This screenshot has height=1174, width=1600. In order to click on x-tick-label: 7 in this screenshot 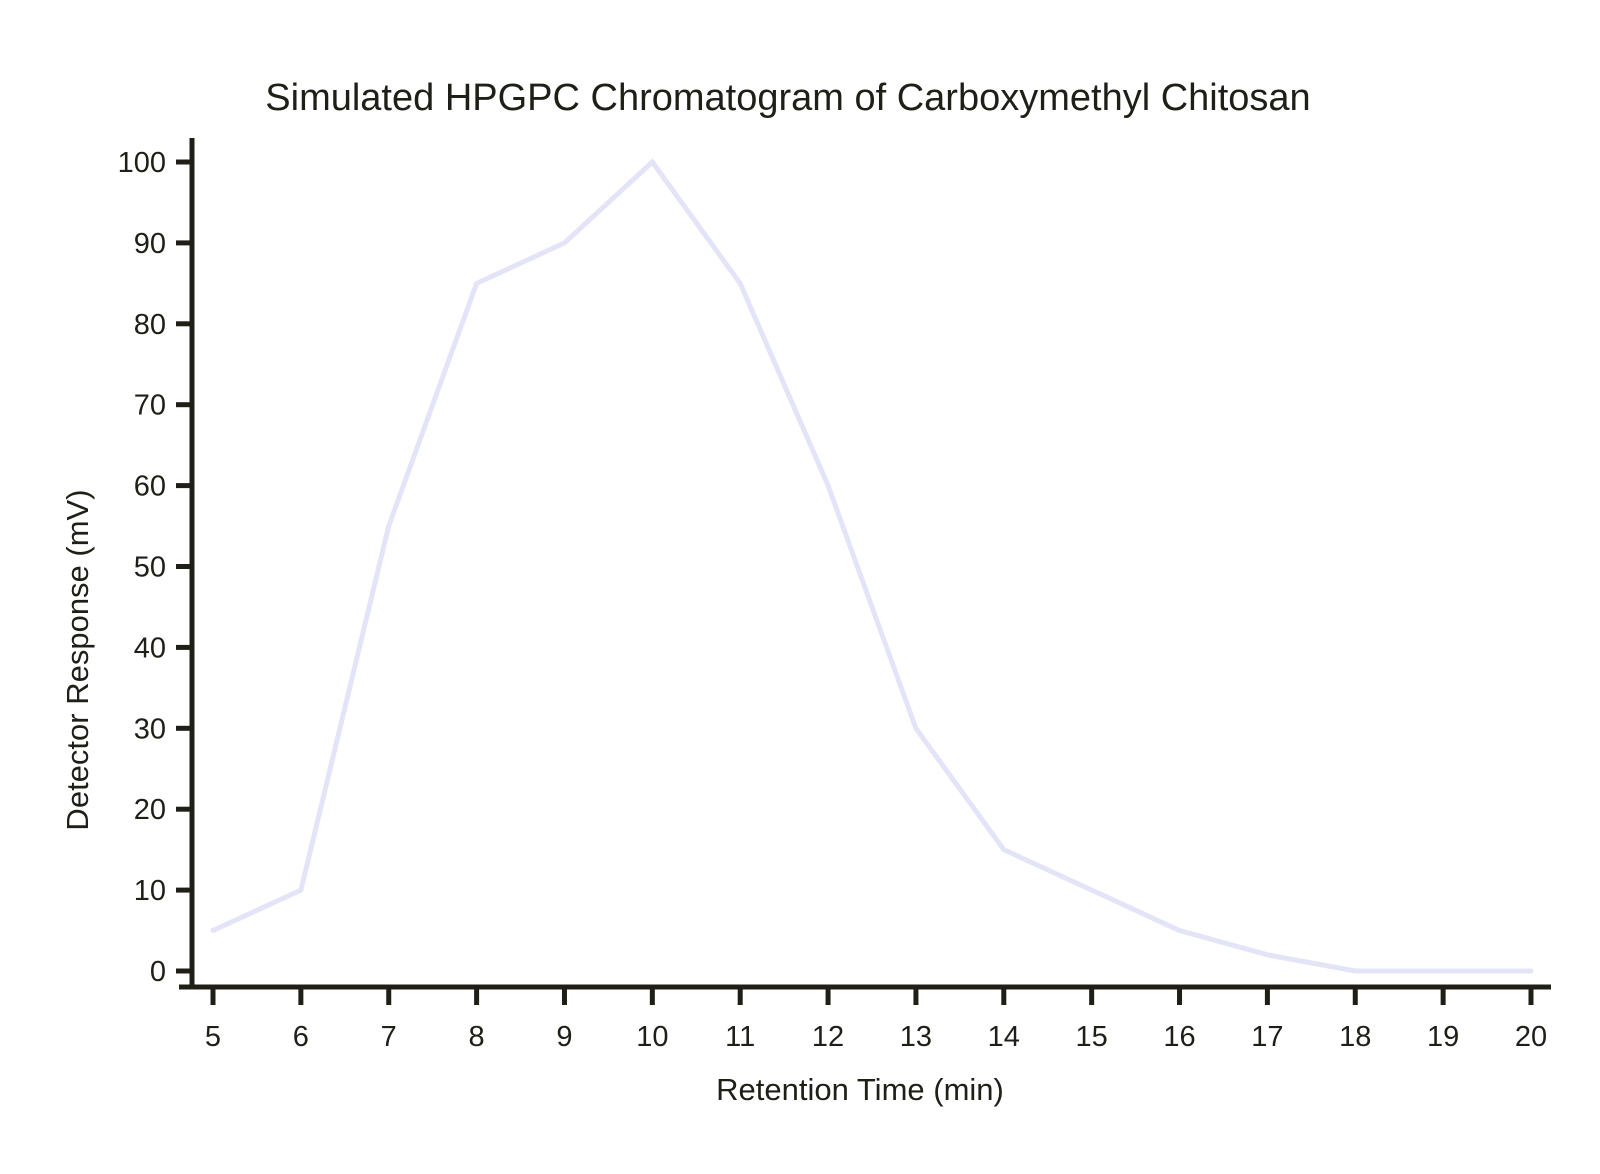, I will do `click(389, 1037)`.